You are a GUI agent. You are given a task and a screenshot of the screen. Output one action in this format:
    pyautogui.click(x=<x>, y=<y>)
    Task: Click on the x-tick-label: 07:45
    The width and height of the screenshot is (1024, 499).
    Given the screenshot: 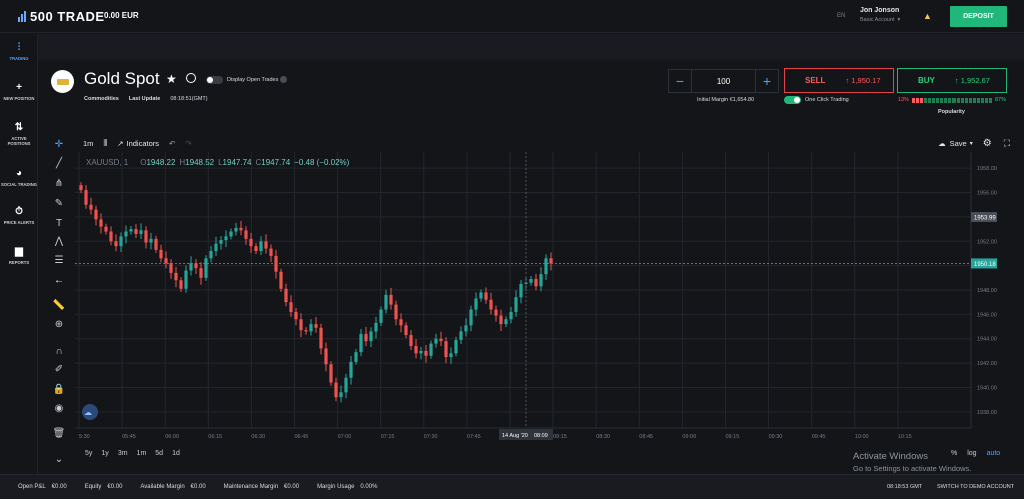 What is the action you would take?
    pyautogui.click(x=474, y=437)
    